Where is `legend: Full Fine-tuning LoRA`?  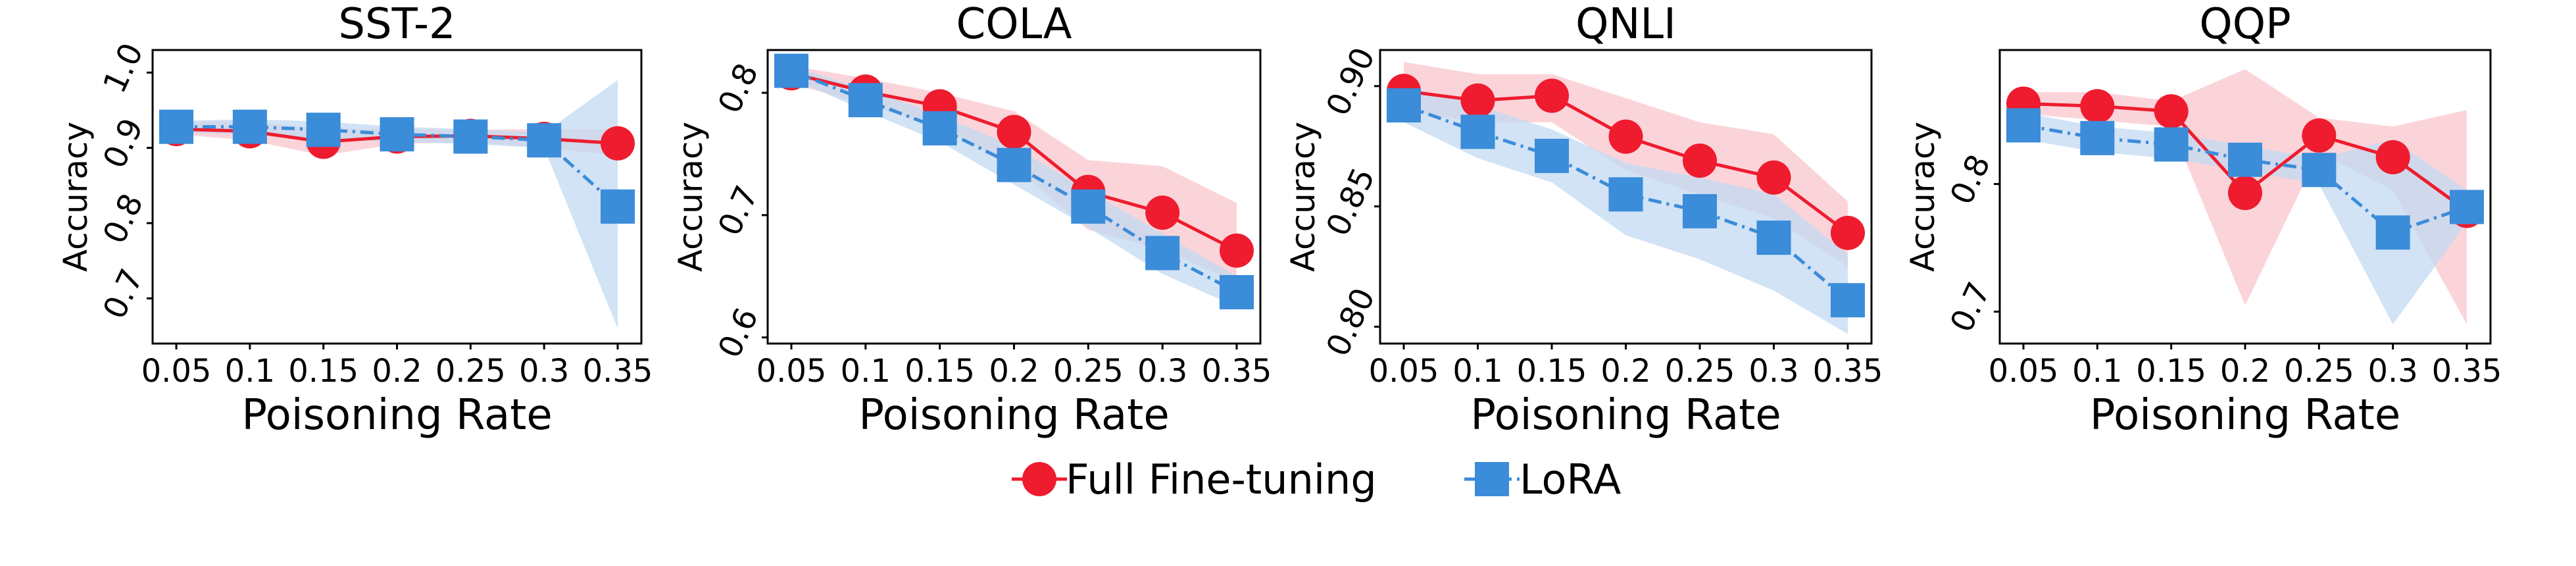
legend: Full Fine-tuning LoRA is located at coordinates (1316, 479).